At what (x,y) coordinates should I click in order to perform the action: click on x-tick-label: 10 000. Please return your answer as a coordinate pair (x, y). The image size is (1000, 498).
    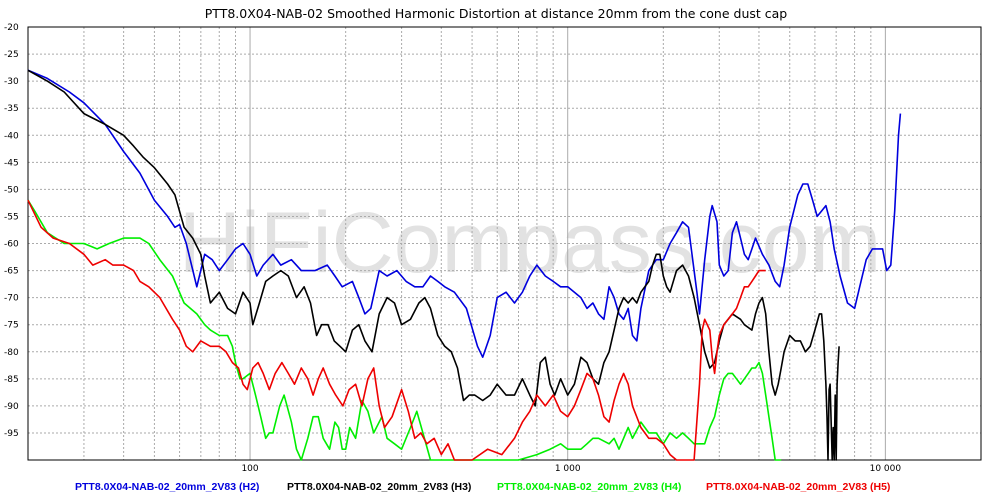
    Looking at the image, I should click on (886, 469).